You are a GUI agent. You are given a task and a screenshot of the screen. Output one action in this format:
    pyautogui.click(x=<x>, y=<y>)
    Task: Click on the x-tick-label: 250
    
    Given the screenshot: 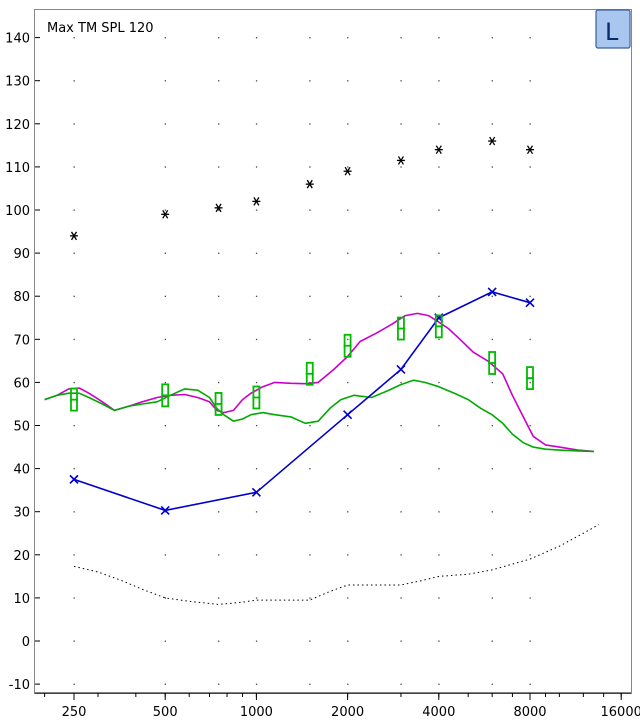 What is the action you would take?
    pyautogui.click(x=74, y=712)
    